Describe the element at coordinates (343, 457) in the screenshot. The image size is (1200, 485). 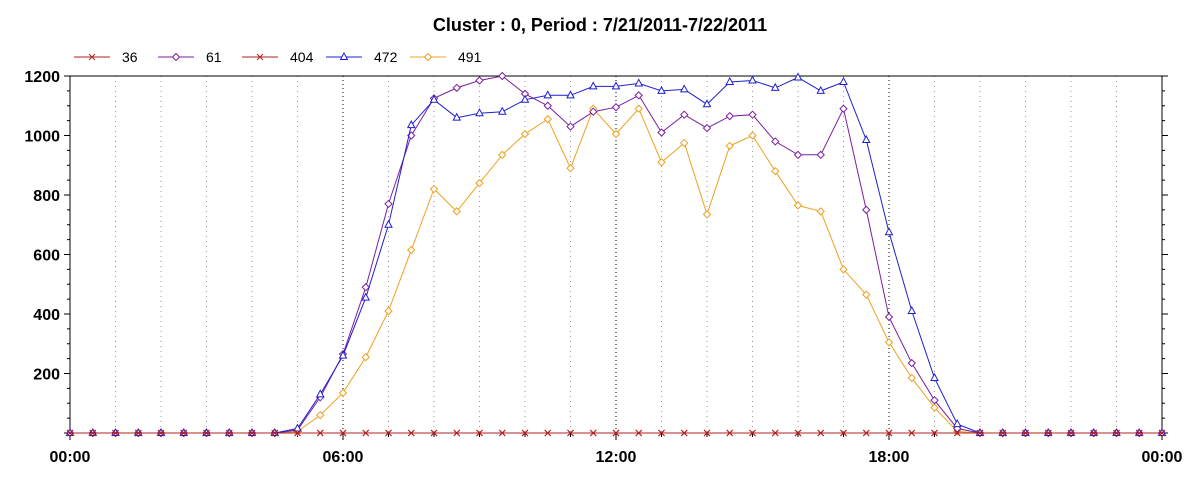
I see `x-tick-label: 06:00` at that location.